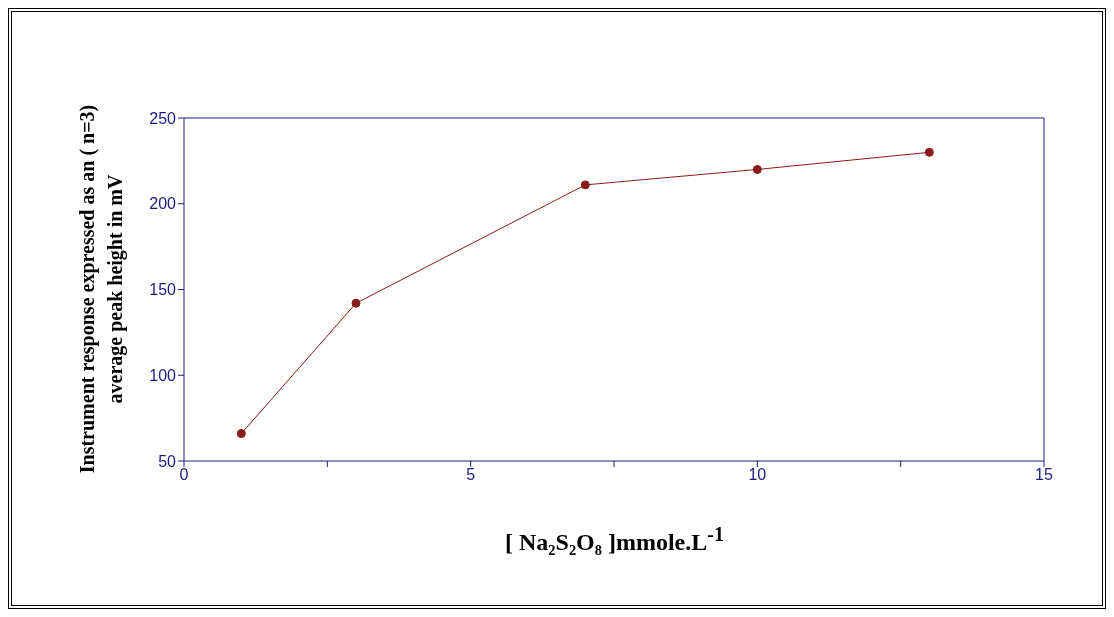  Describe the element at coordinates (163, 204) in the screenshot. I see `y-tick-label: 200` at that location.